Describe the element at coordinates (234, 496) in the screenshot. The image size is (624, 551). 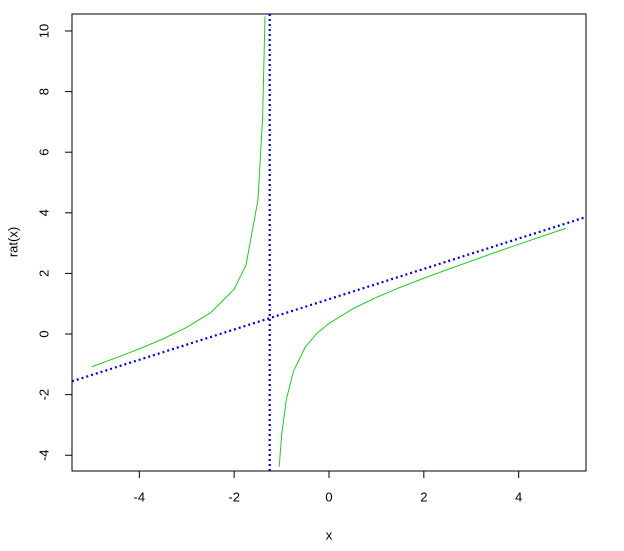
I see `x-tick-label: -2` at that location.